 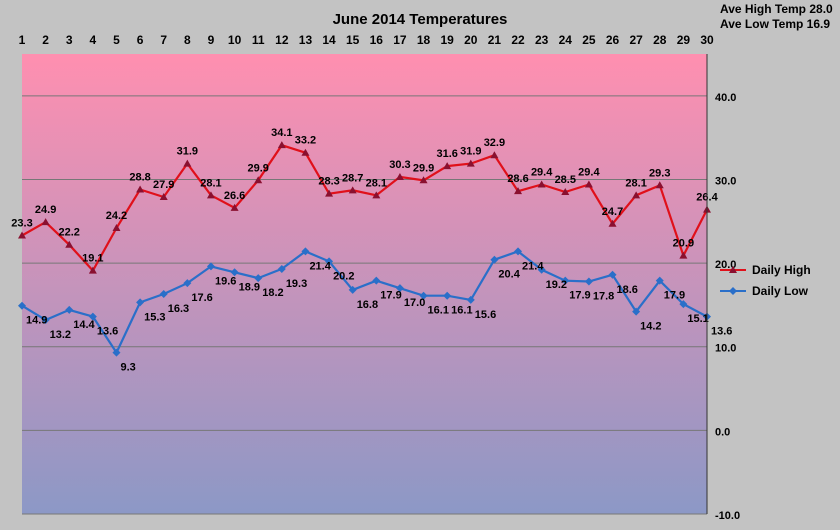 What do you see at coordinates (69, 40) in the screenshot?
I see `x-tick-label: 3` at bounding box center [69, 40].